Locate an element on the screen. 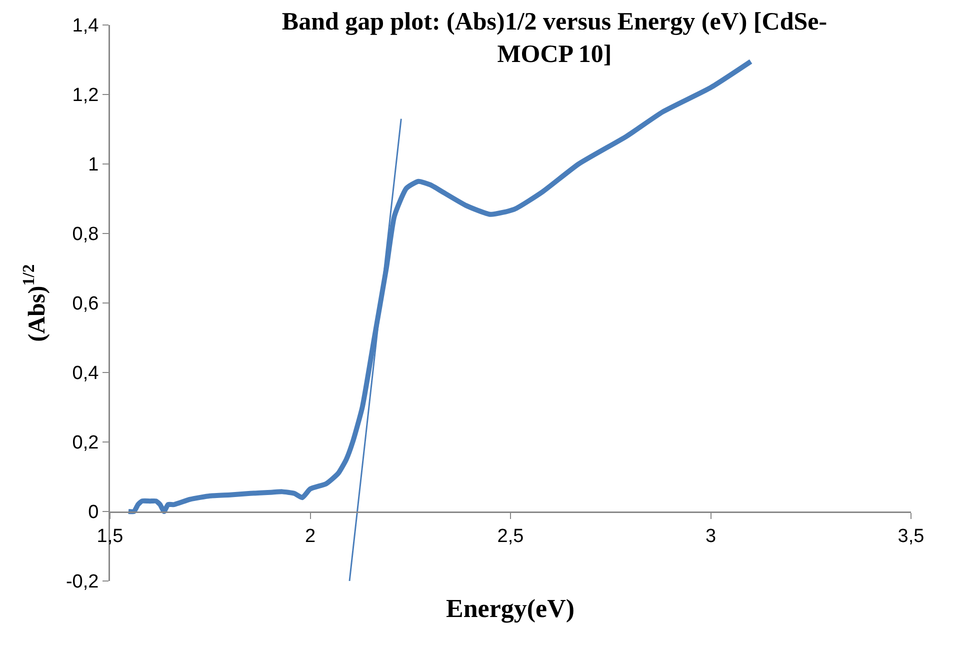 This screenshot has height=656, width=956. x-tick-label: 1,5 is located at coordinates (110, 536).